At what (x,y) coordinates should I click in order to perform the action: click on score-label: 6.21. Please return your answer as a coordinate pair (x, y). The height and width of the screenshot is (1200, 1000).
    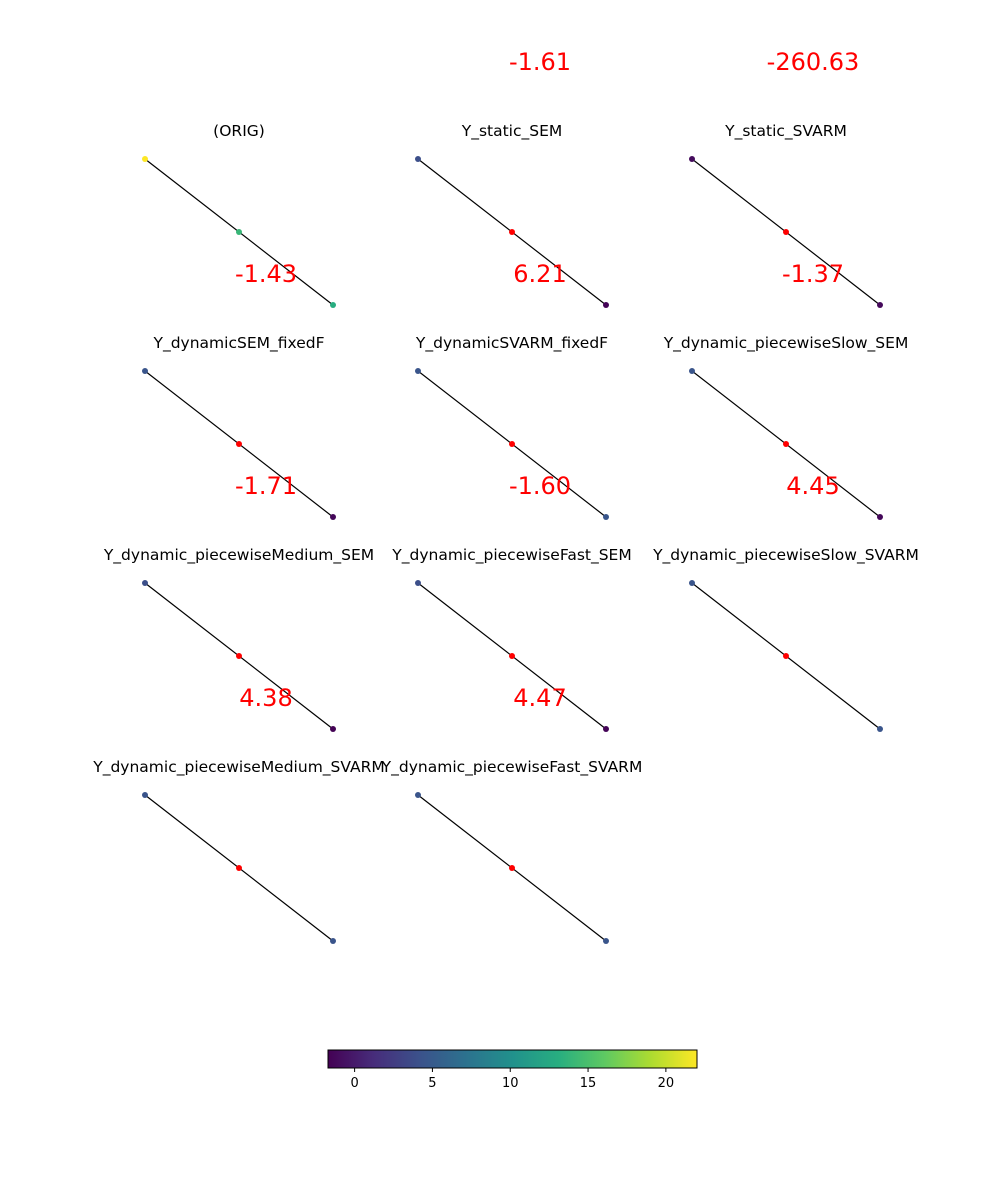
    Looking at the image, I should click on (539, 274).